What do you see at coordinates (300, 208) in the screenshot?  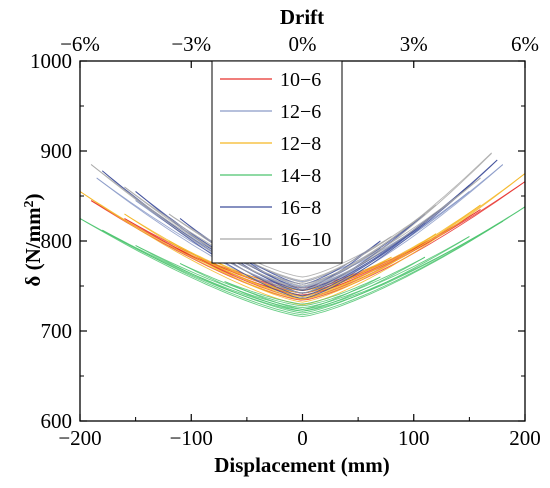 I see `legend-label-16−8: 16−8` at bounding box center [300, 208].